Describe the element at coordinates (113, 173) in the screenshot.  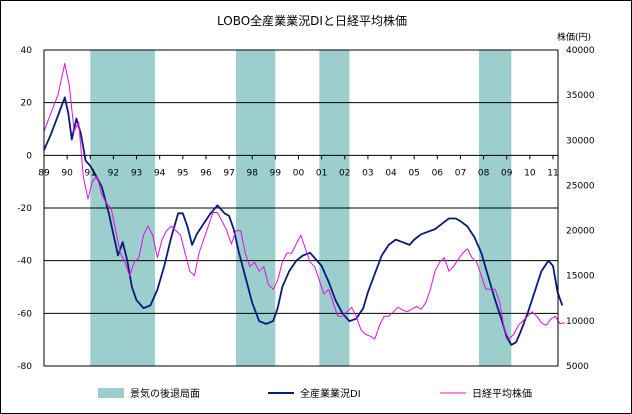
I see `x-tick-label: 92` at that location.